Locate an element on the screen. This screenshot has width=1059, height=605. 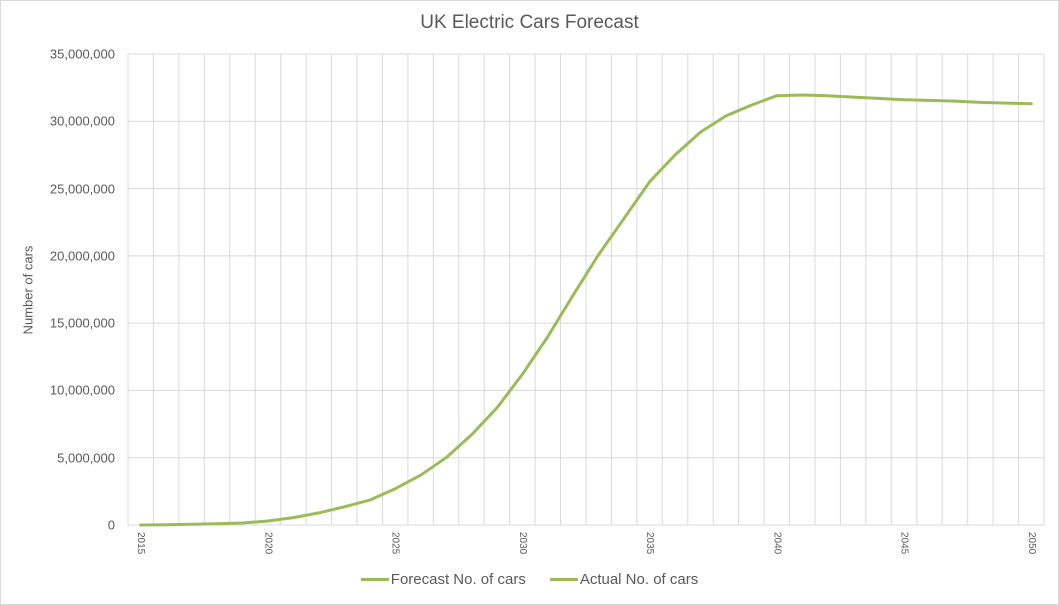
legend-label: Forecast No. of cars is located at coordinates (458, 579).